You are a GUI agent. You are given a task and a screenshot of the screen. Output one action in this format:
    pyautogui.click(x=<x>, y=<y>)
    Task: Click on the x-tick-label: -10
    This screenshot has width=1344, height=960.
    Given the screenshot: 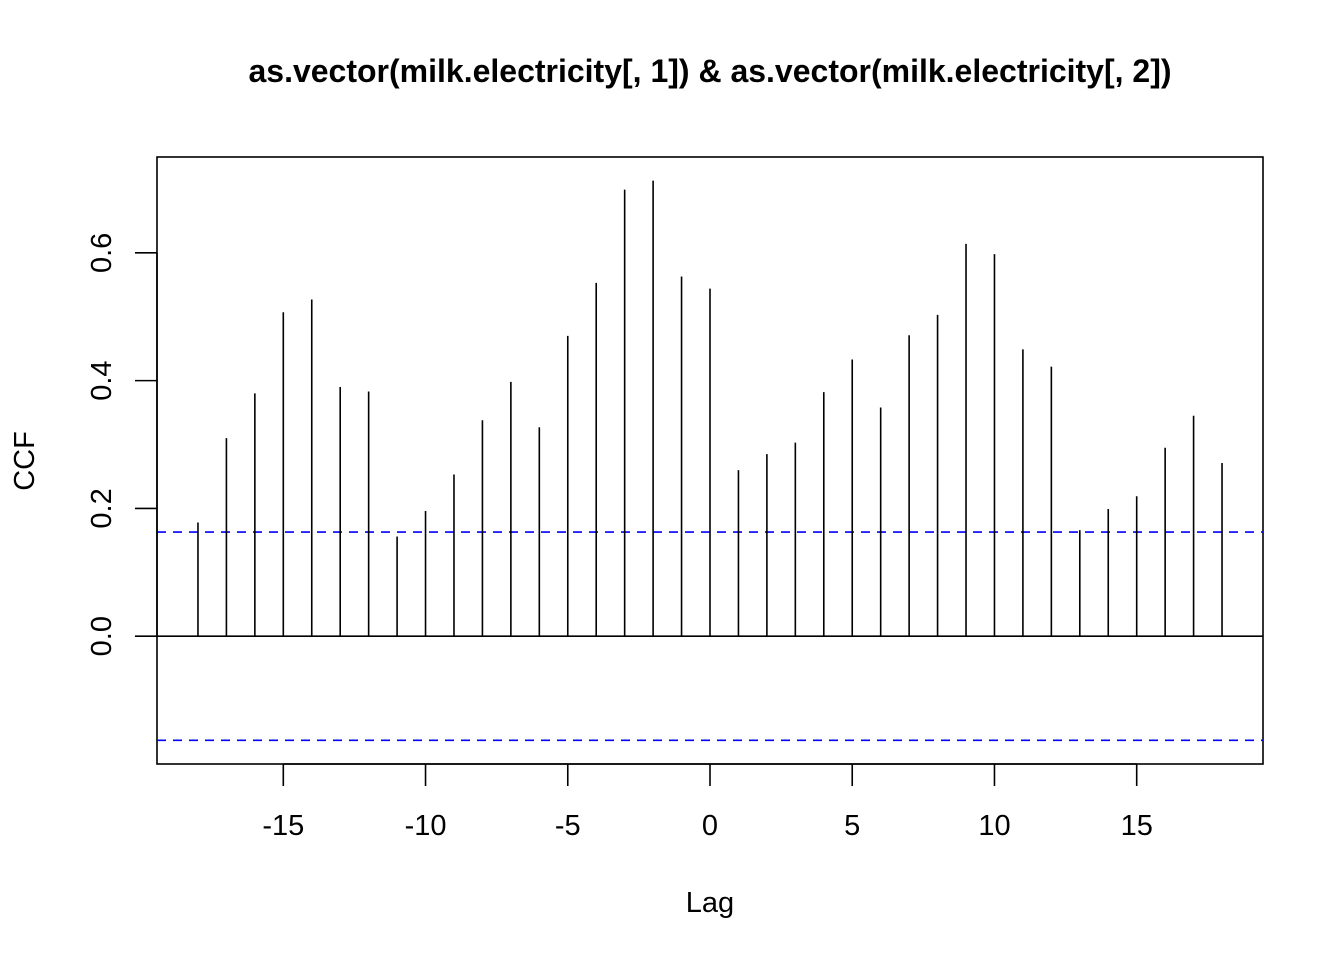 What is the action you would take?
    pyautogui.click(x=426, y=826)
    